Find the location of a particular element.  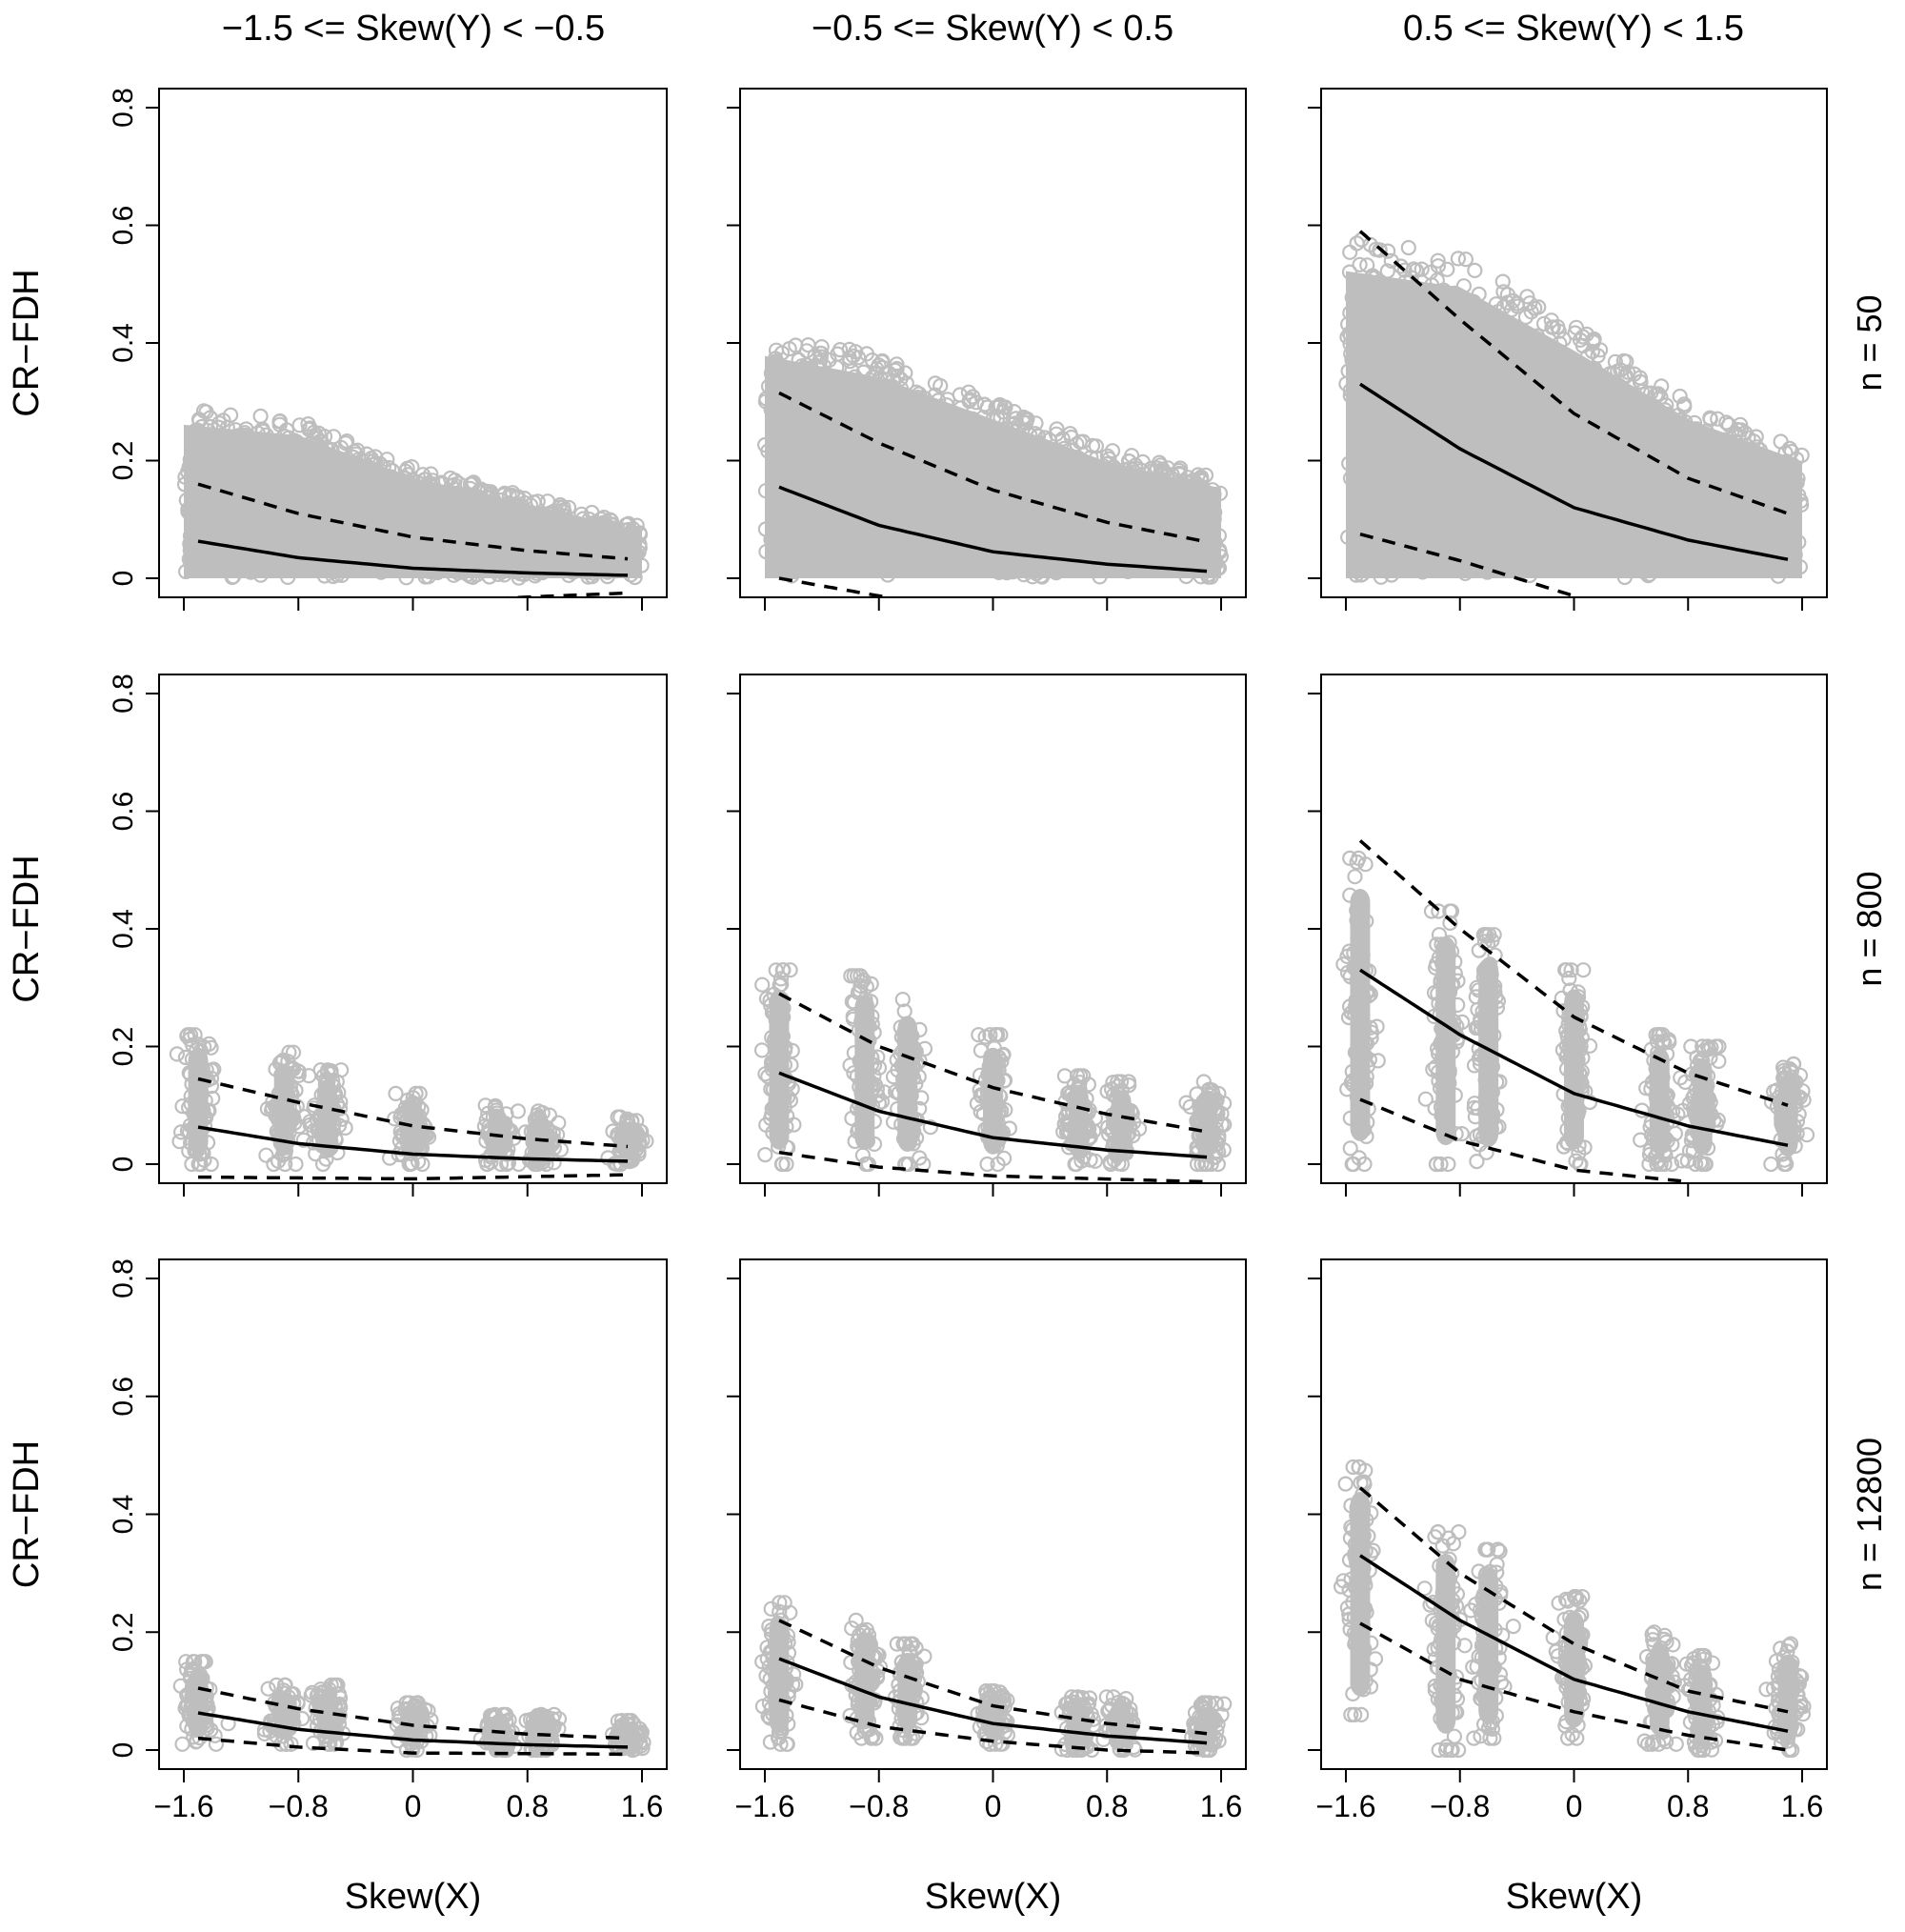

panel is located at coordinates (987, 349).